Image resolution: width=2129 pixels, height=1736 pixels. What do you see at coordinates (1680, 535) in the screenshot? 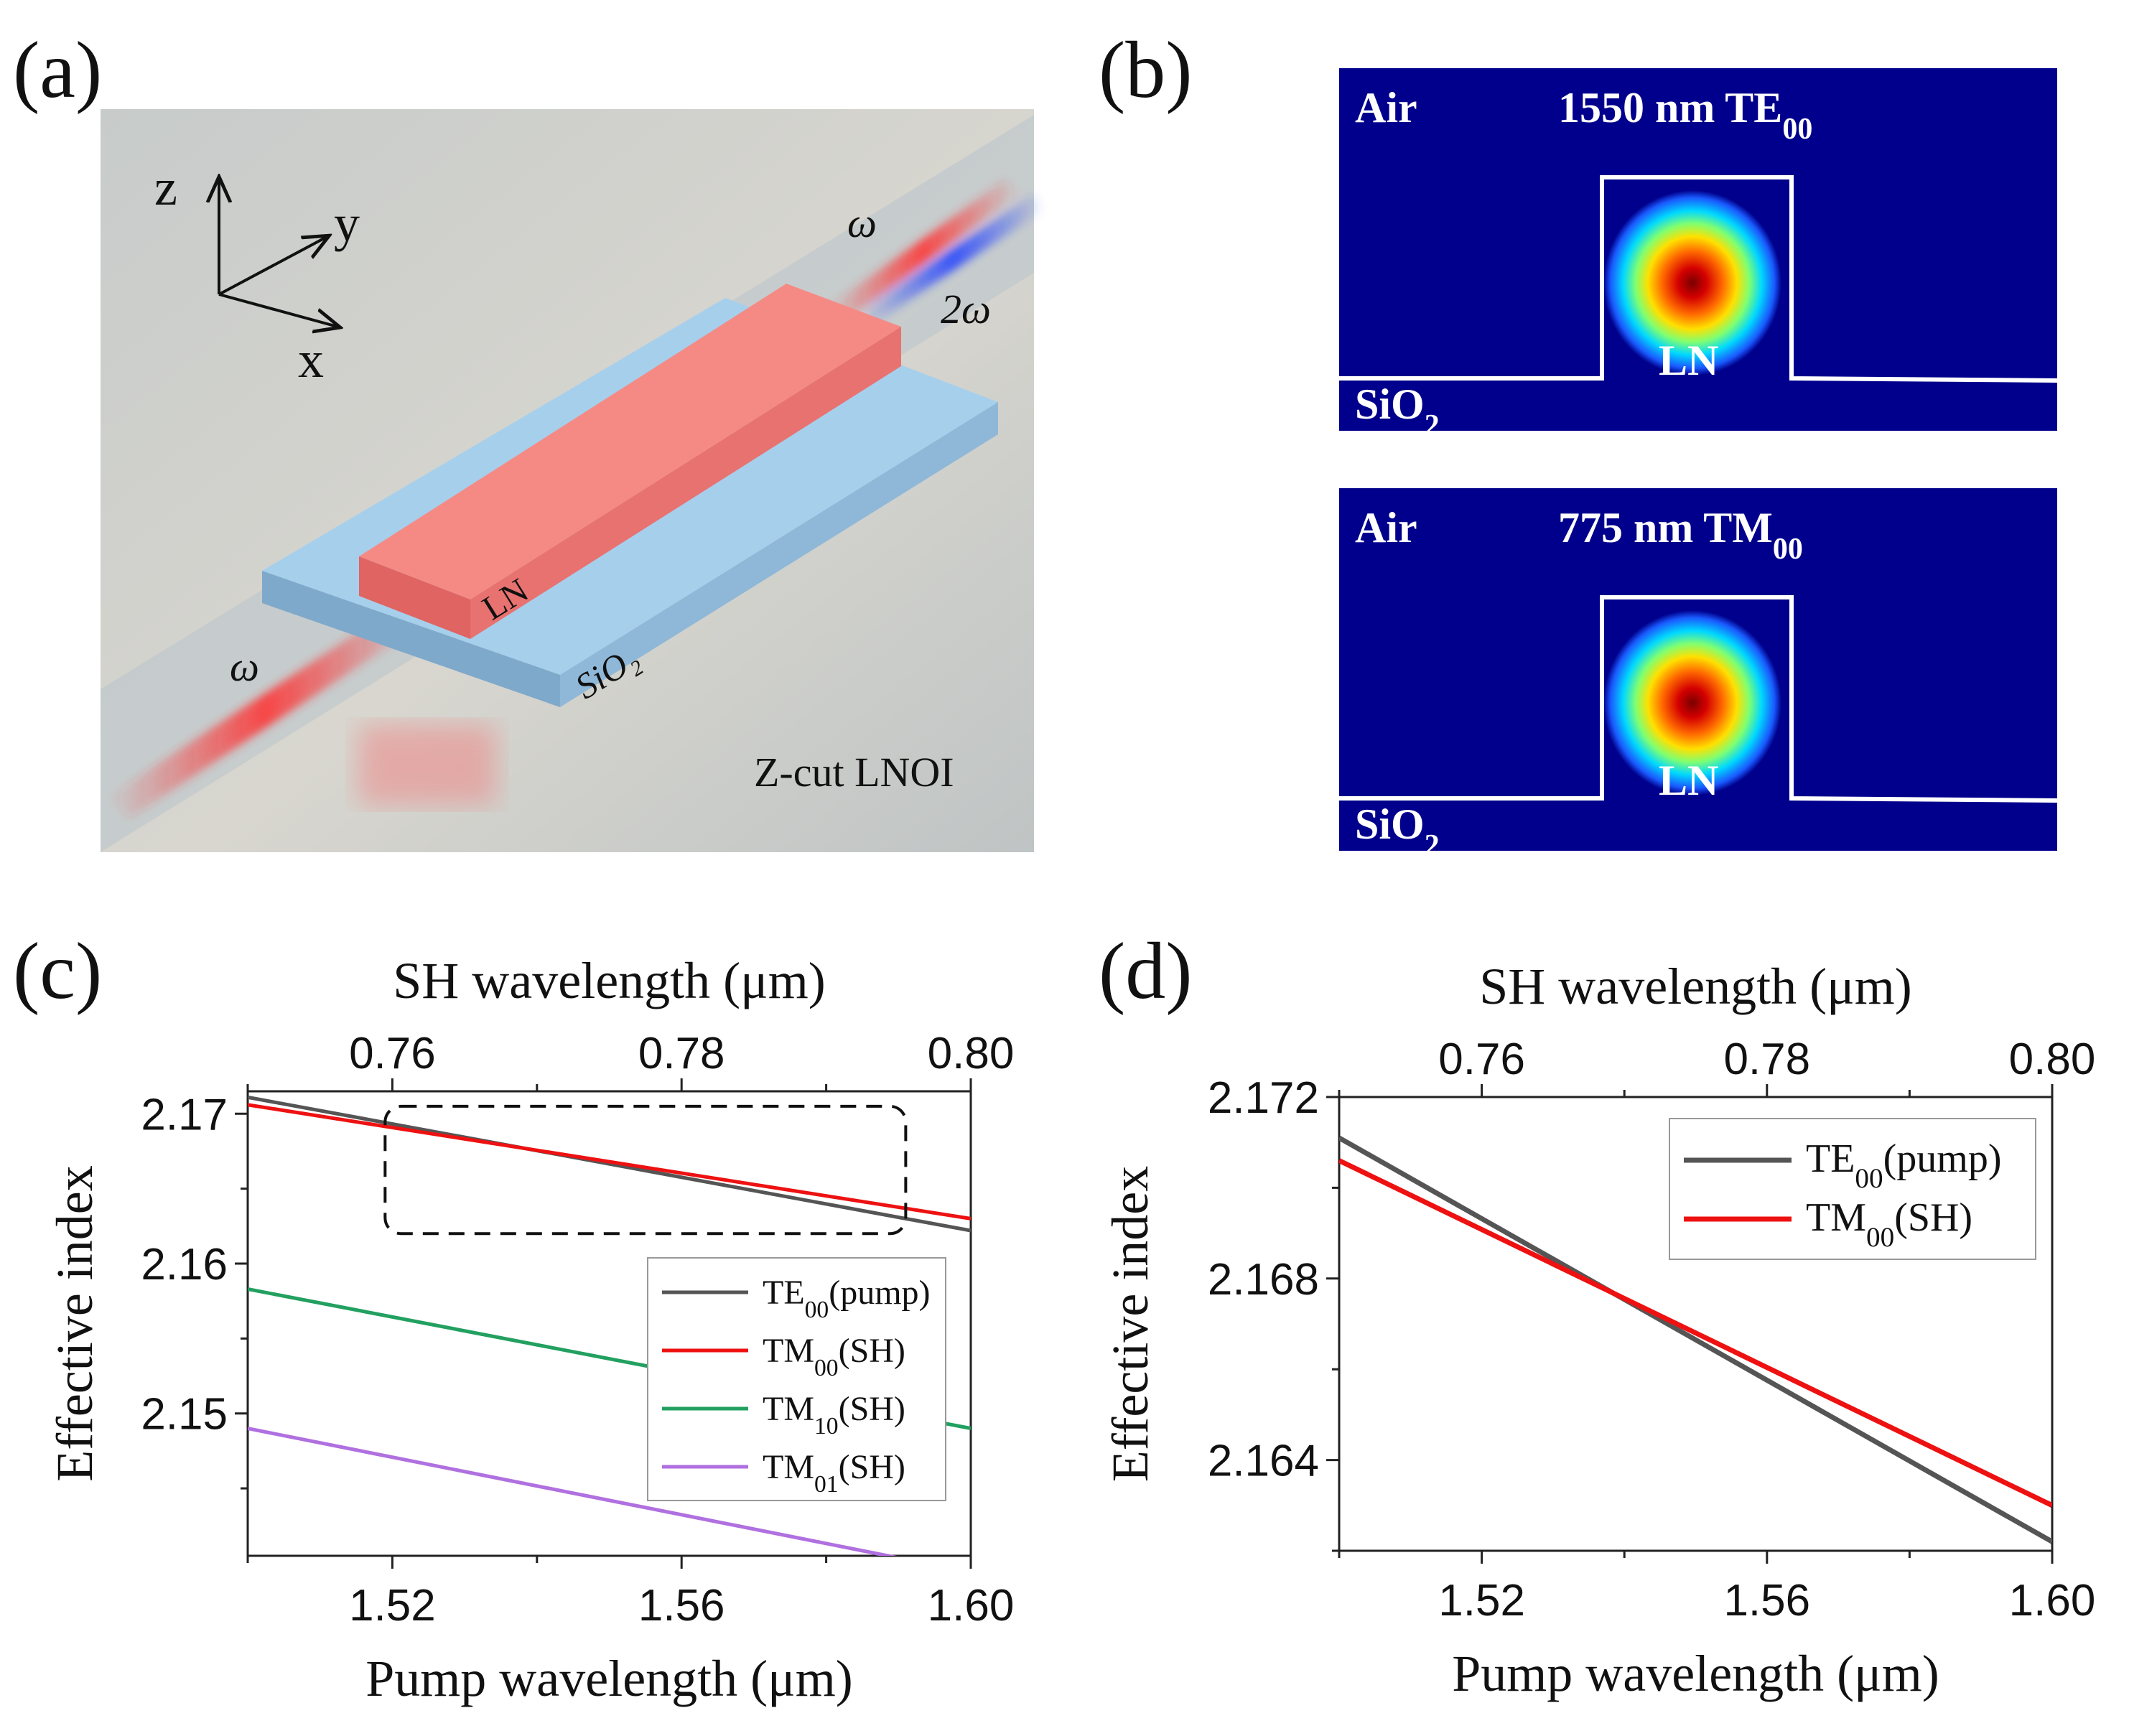
I see `mode-title: 775 nm TM00` at bounding box center [1680, 535].